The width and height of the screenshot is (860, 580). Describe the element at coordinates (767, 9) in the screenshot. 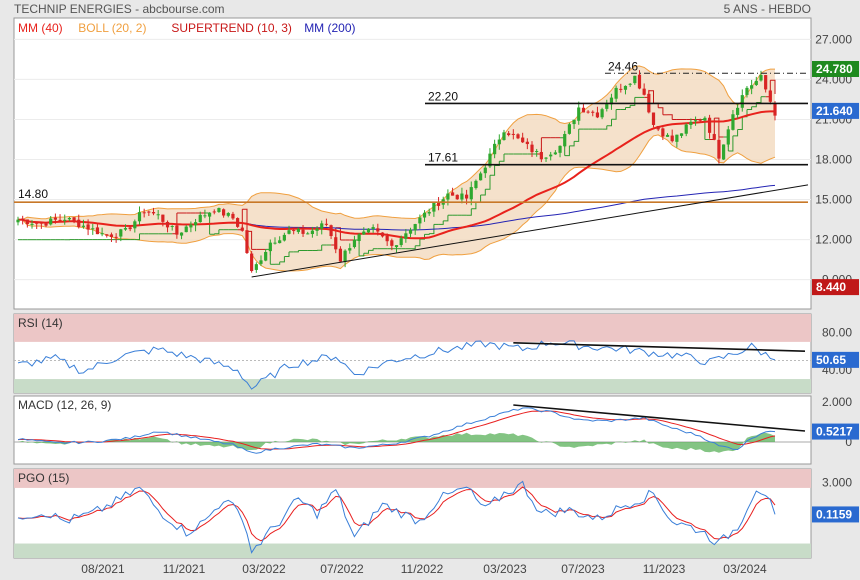

I see `chart-period: 5 ANS - HEBDO` at that location.